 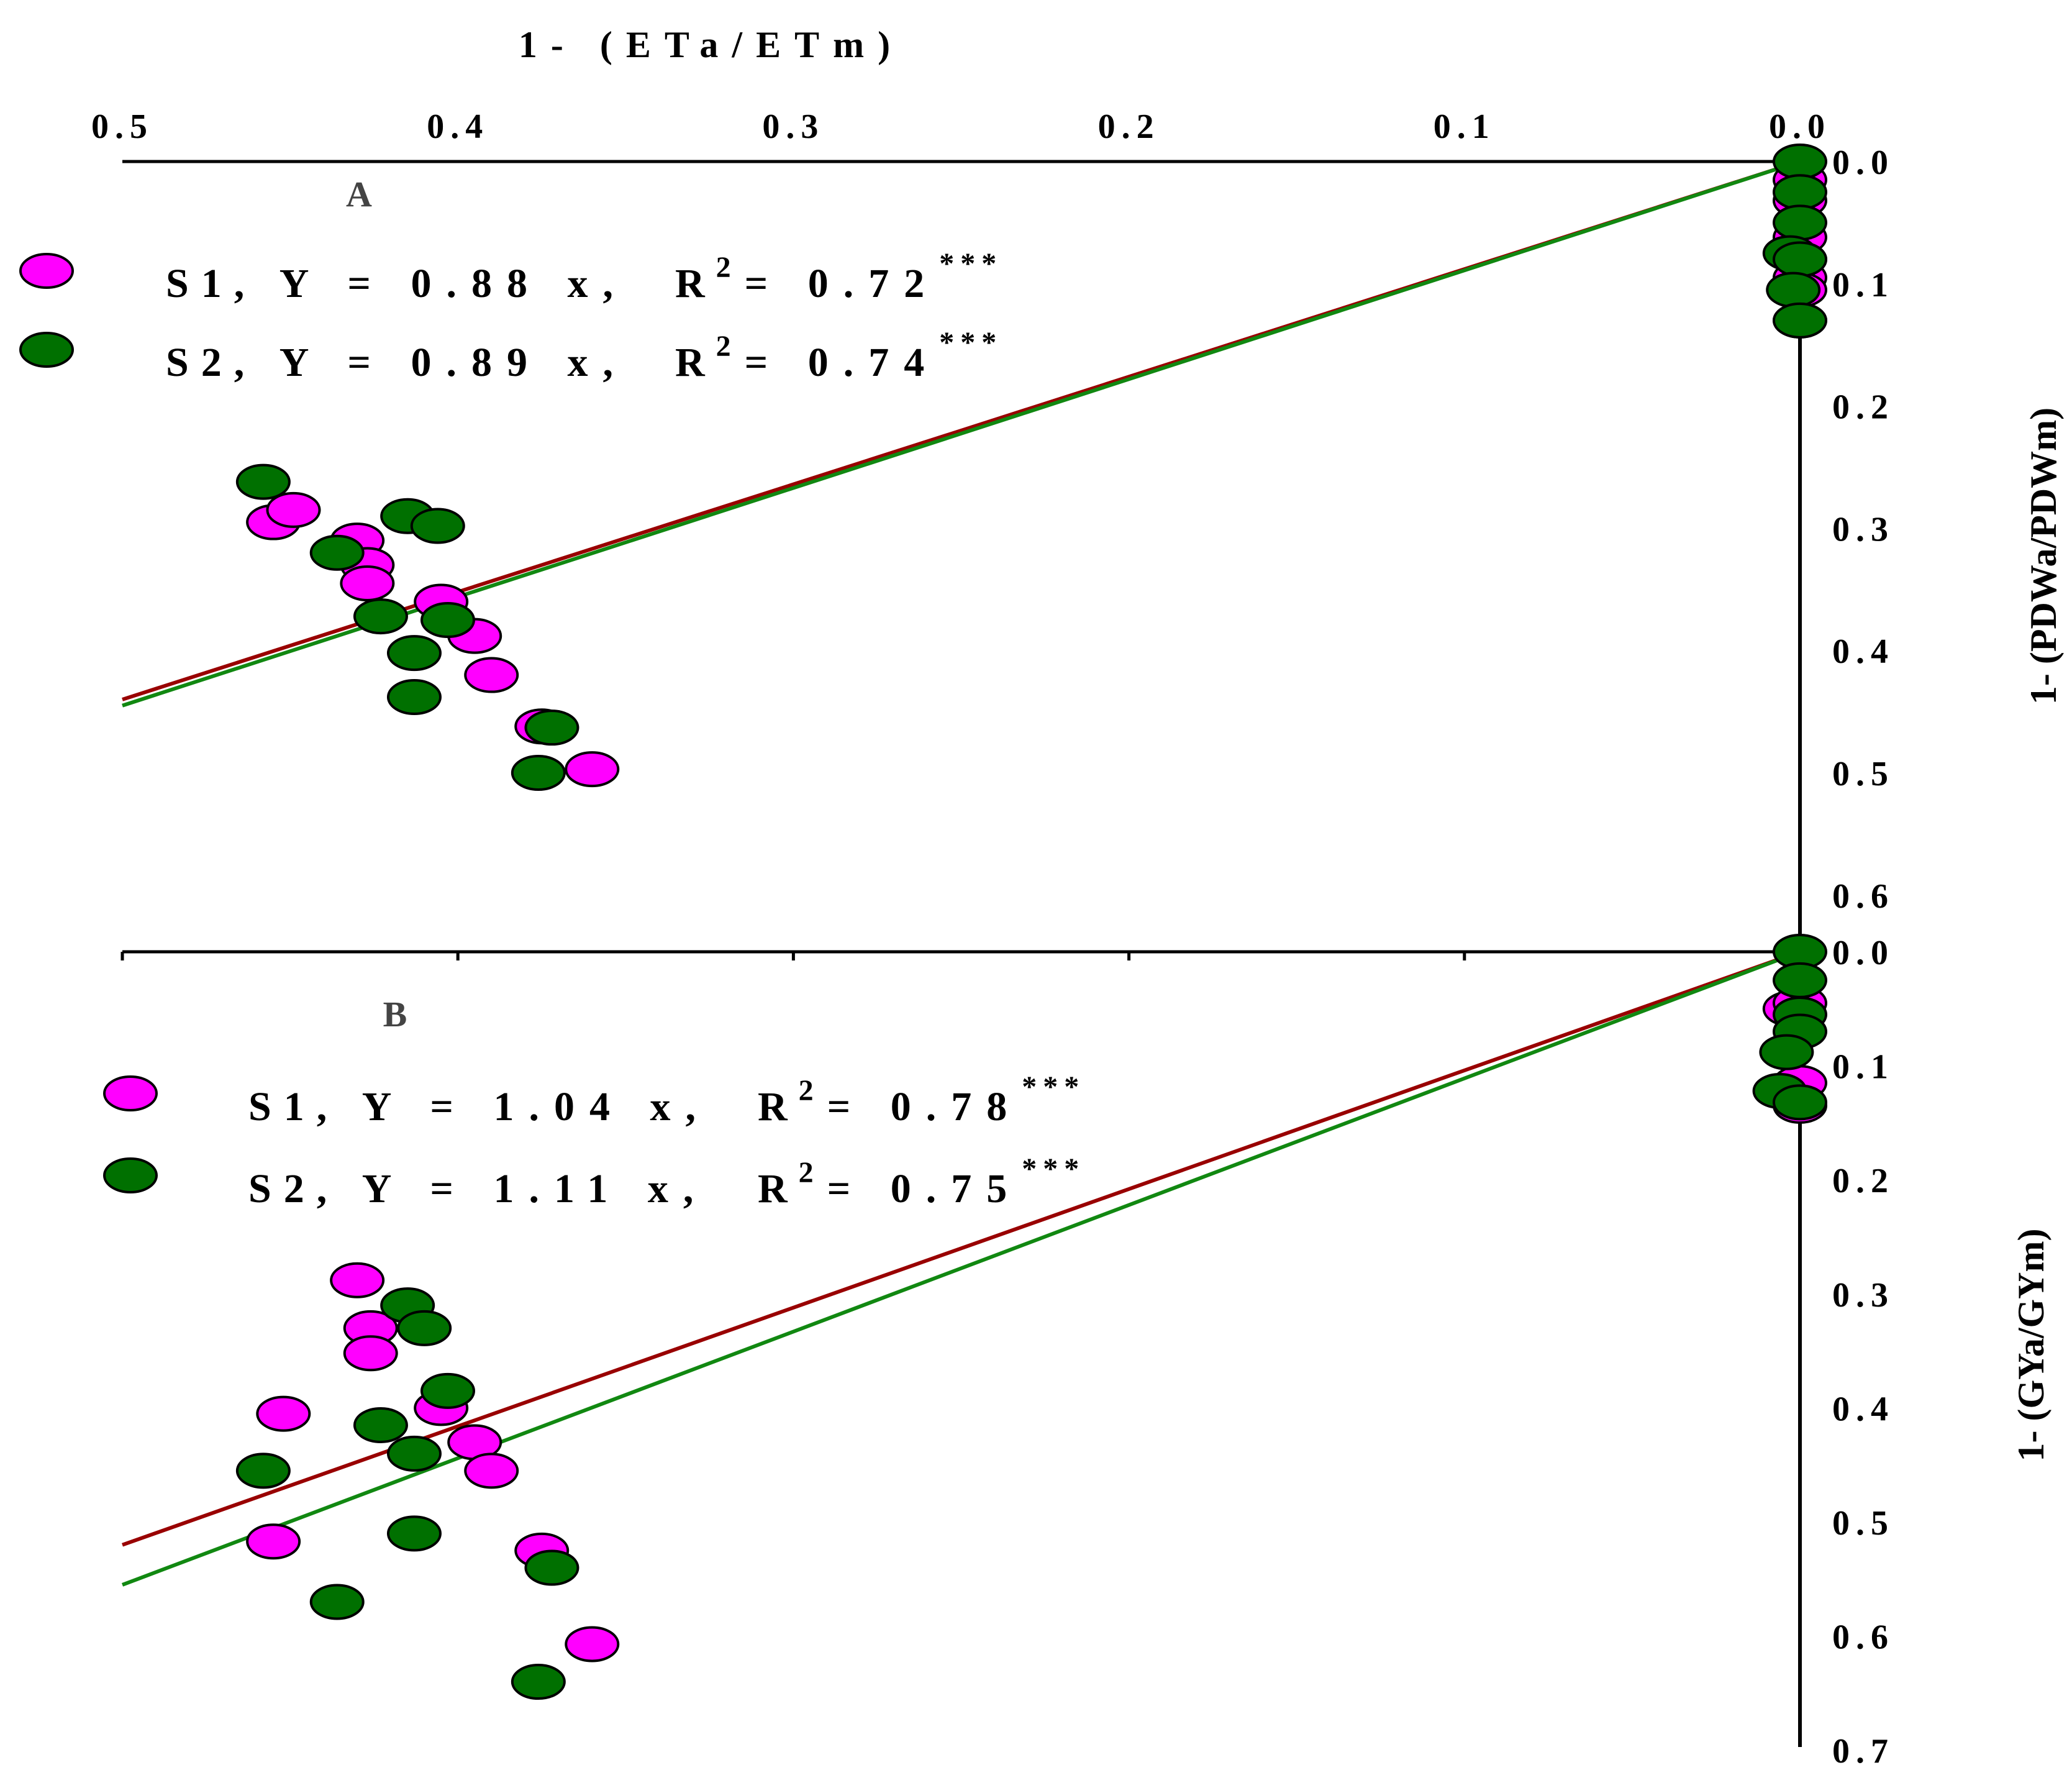 I want to click on legend-equation: Y = 0.89 x,, so click(x=453, y=362).